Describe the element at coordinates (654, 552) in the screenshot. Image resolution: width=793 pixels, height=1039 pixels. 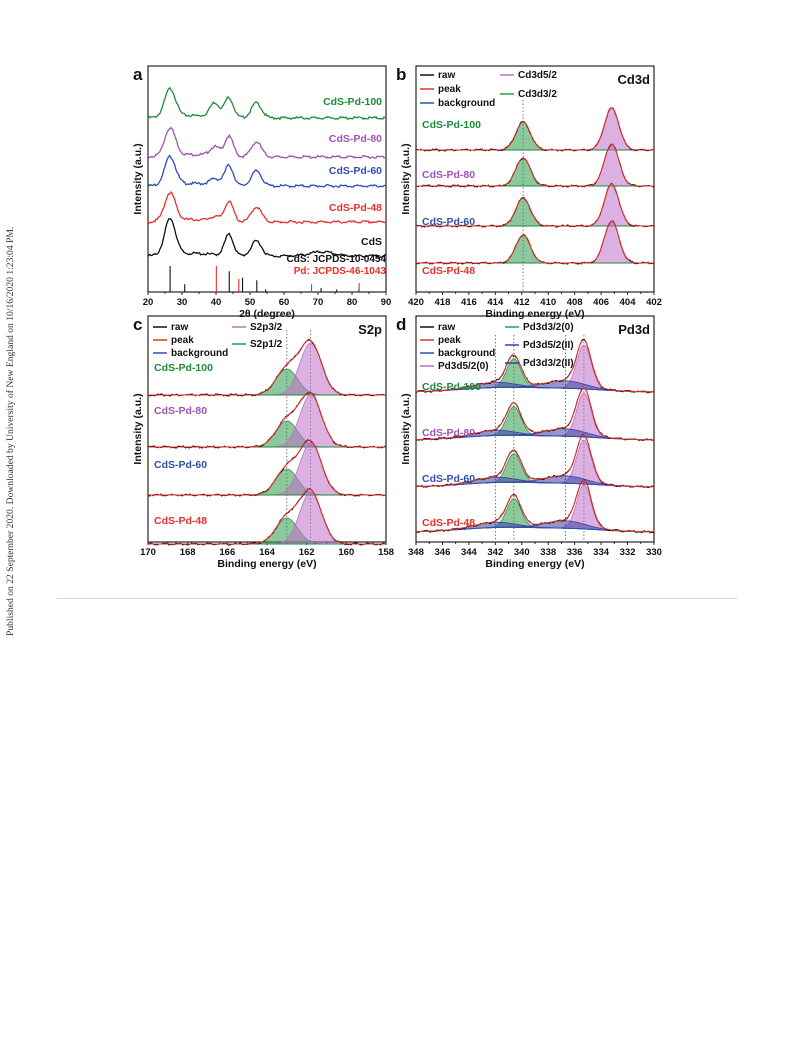
I see `x-tick-label: 330` at that location.